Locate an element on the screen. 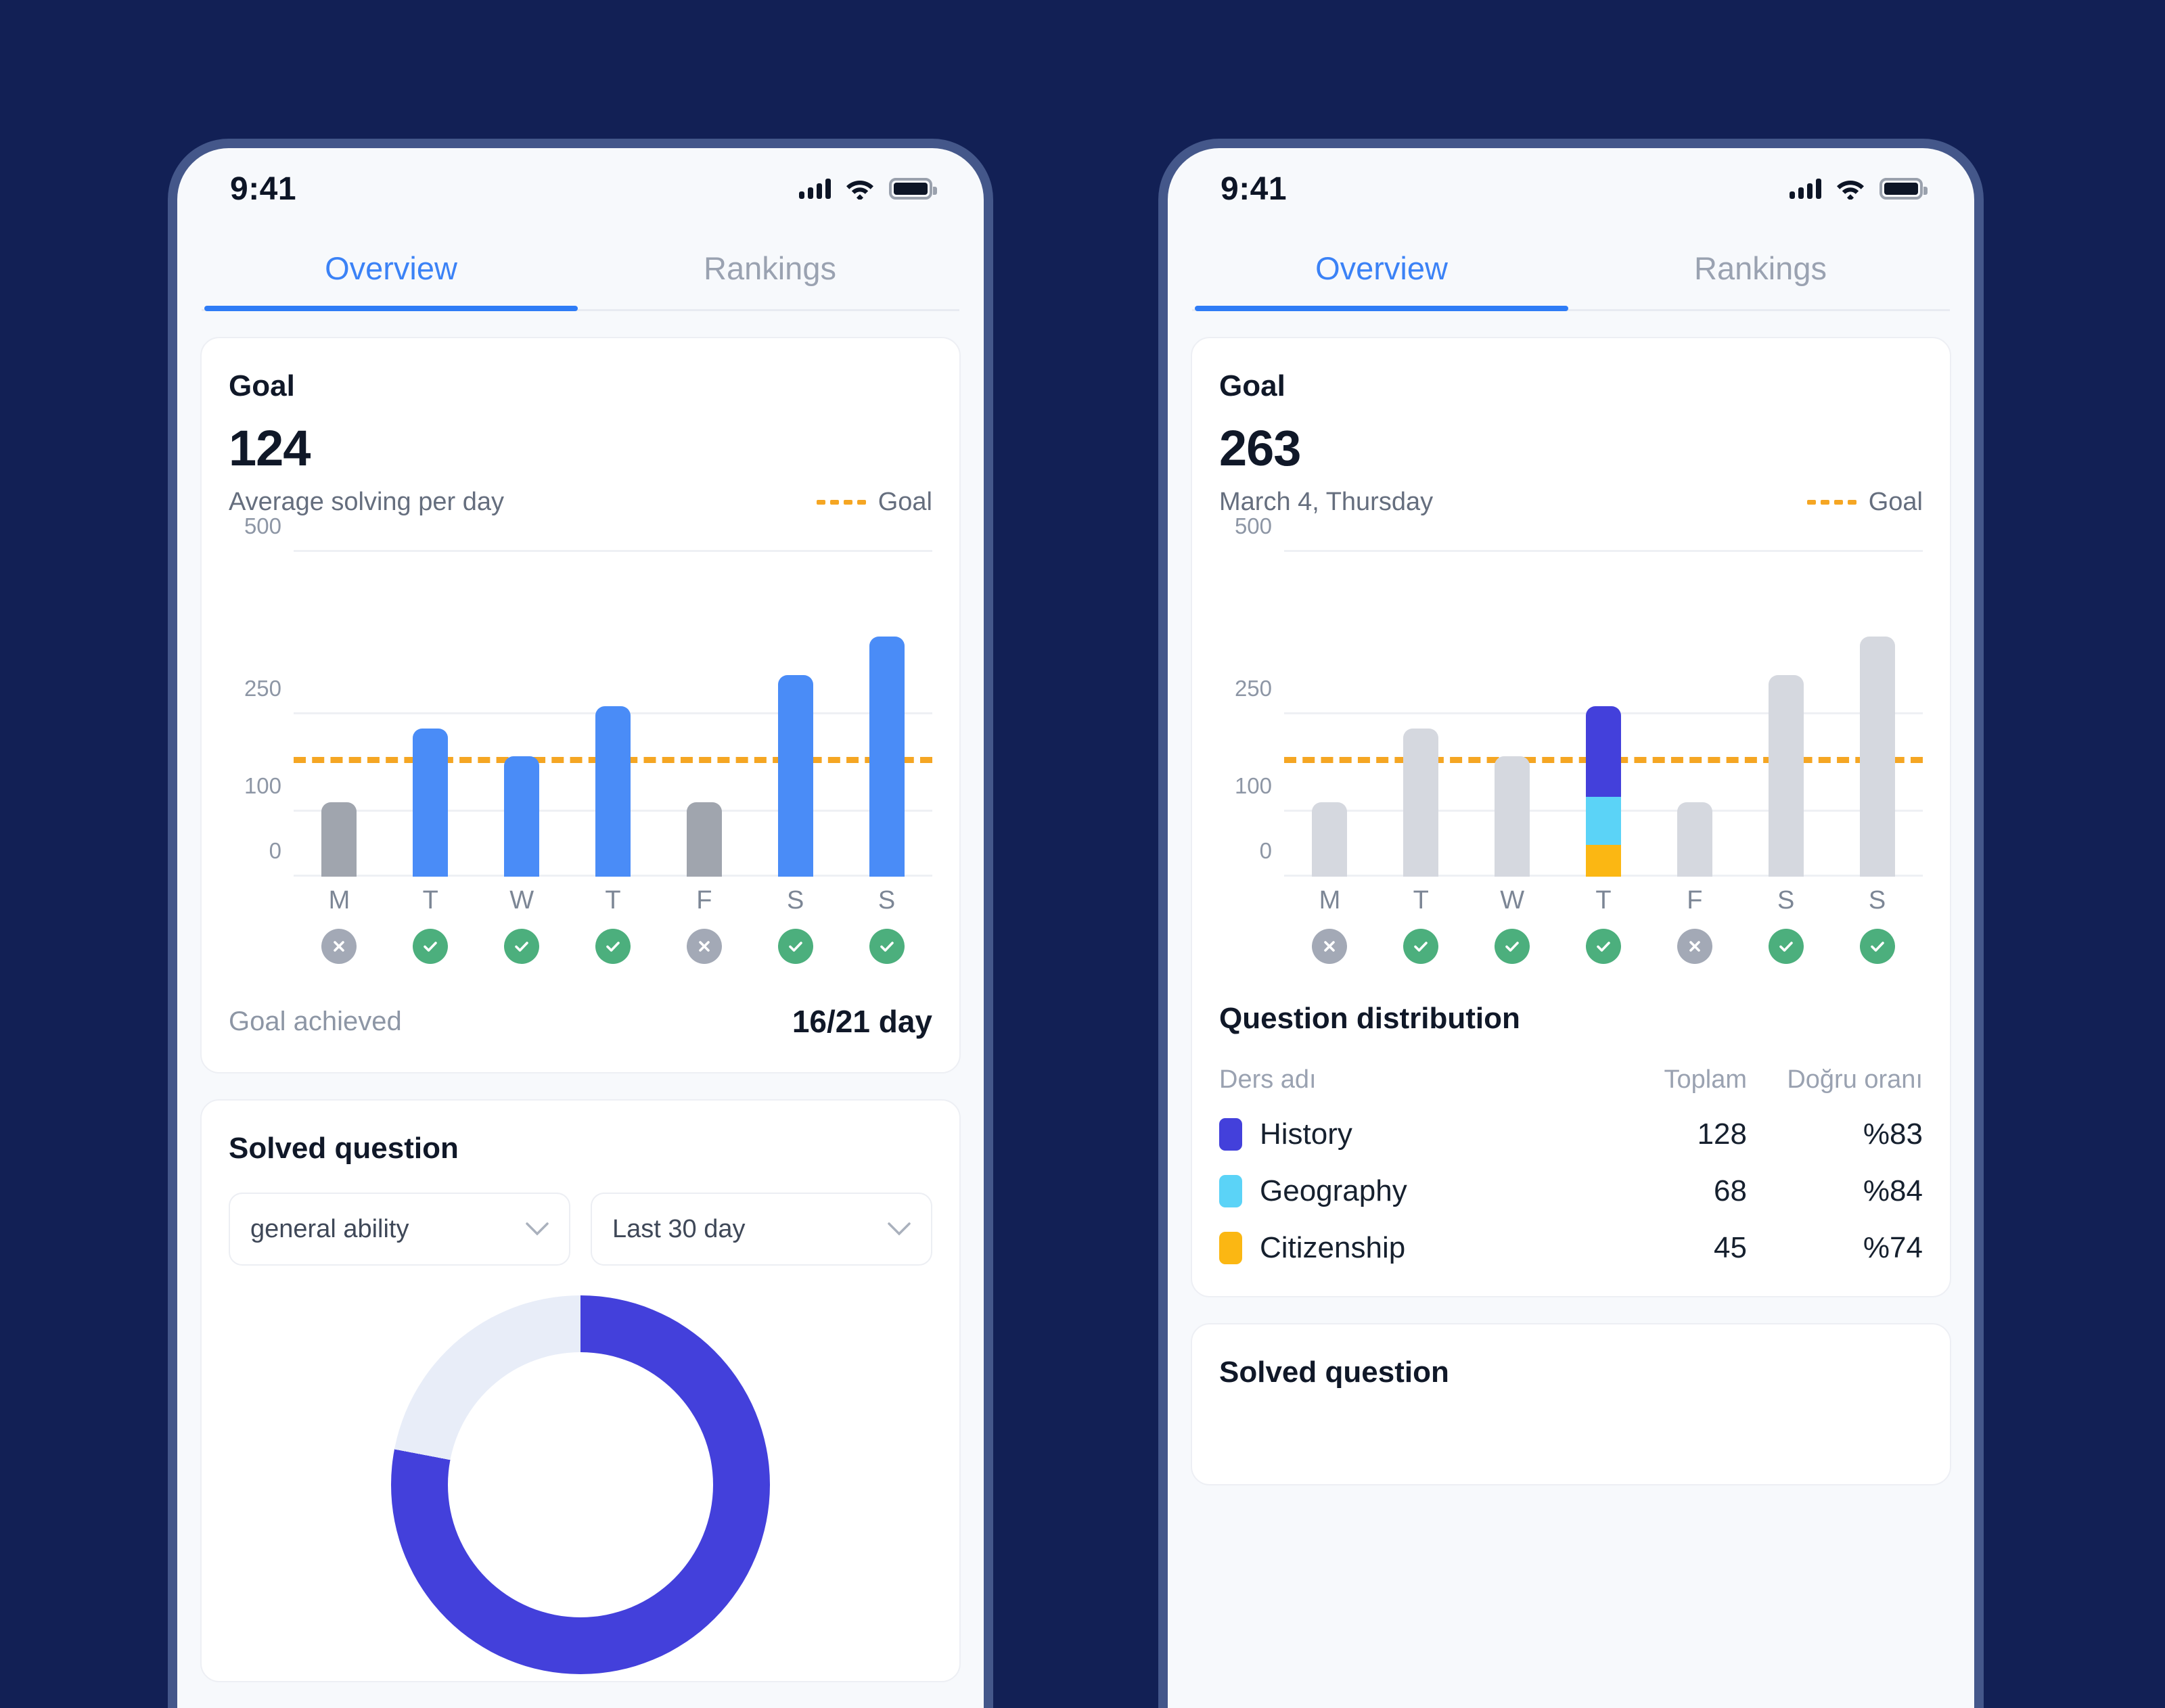  distribution-row: History 128 %83 is located at coordinates (1571, 1134).